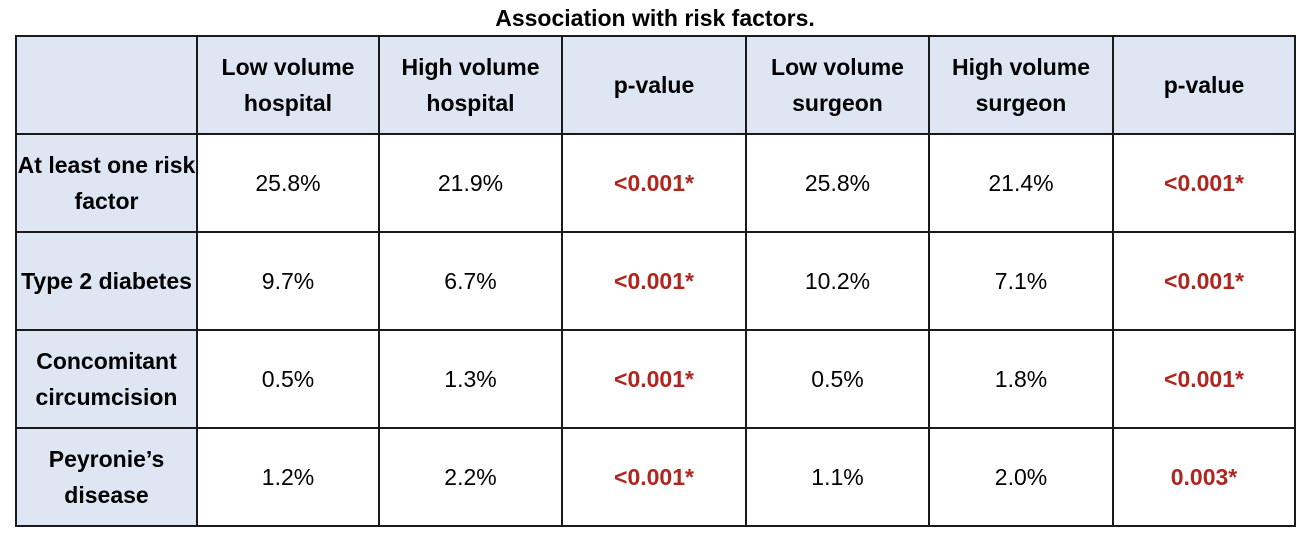 This screenshot has width=1310, height=544. Describe the element at coordinates (1021, 183) in the screenshot. I see `cell-high-volume-surgeon: 21.4%` at that location.